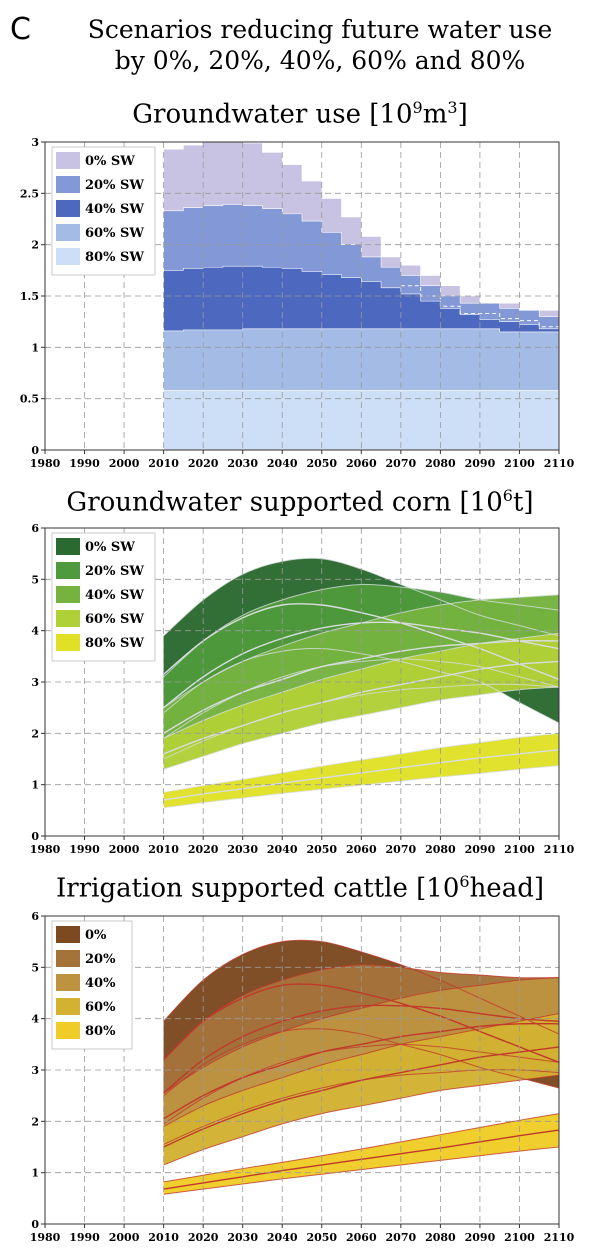 This screenshot has width=600, height=1256. Describe the element at coordinates (100, 983) in the screenshot. I see `legend-label: 40%` at that location.